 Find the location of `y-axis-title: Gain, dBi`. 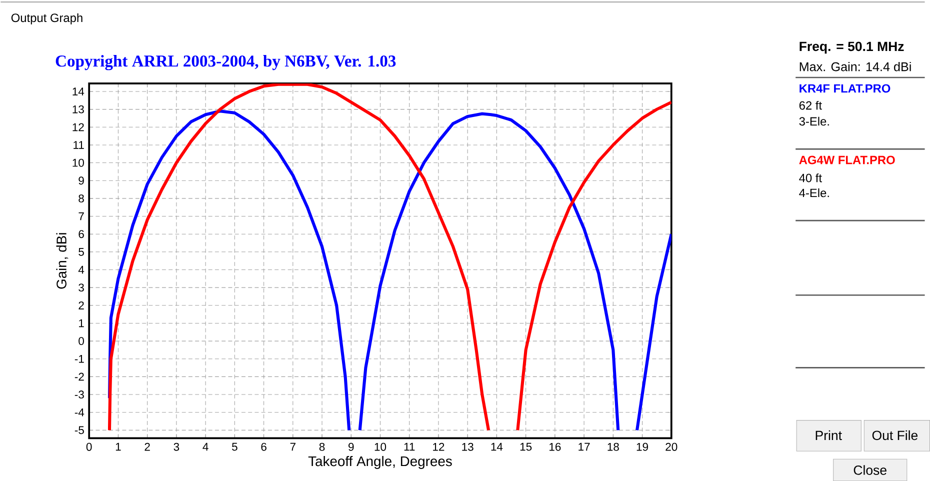

y-axis-title: Gain, dBi is located at coordinates (62, 261).